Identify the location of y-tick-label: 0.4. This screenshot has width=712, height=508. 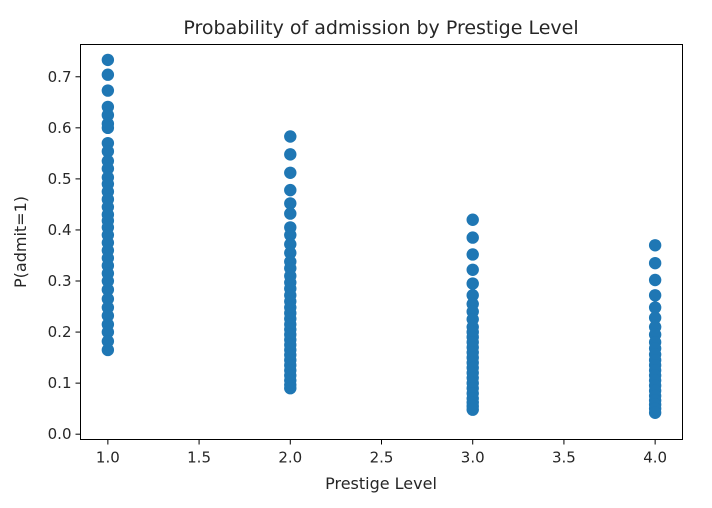
(60, 230).